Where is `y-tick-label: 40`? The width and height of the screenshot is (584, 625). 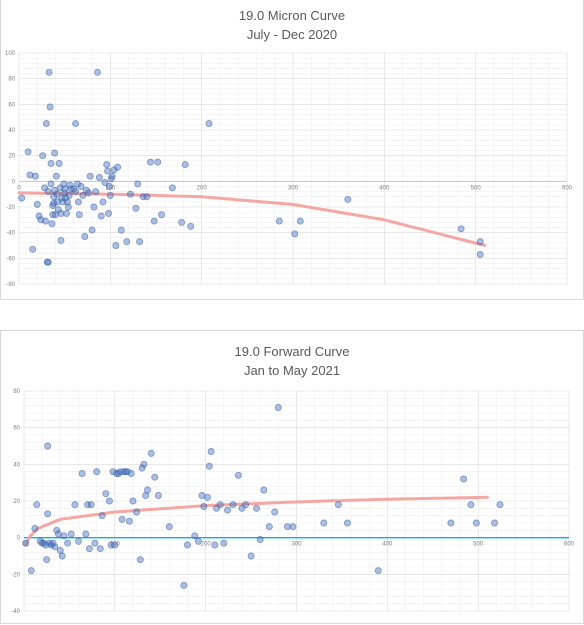
y-tick-label: 40 is located at coordinates (16, 465).